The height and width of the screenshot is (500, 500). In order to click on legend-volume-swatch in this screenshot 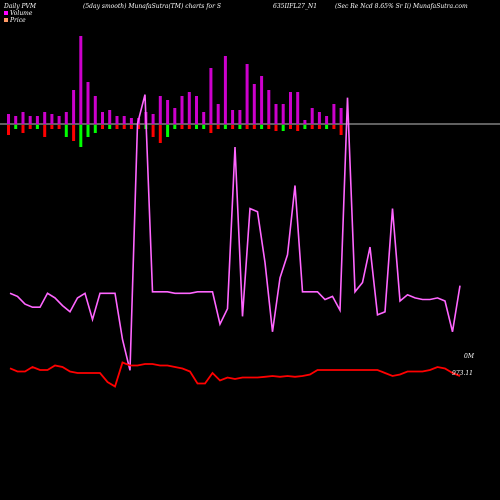, I will do `click(6, 13)`.